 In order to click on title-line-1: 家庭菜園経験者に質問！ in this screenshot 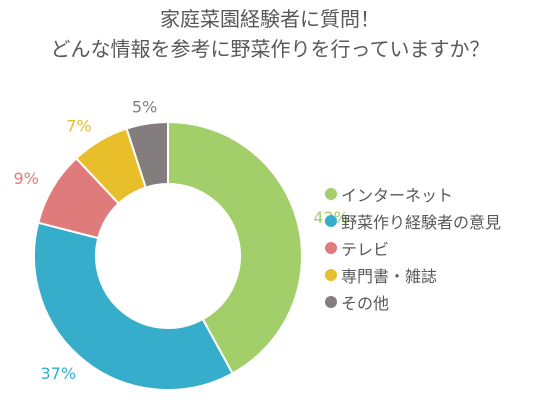, I will do `click(270, 19)`.